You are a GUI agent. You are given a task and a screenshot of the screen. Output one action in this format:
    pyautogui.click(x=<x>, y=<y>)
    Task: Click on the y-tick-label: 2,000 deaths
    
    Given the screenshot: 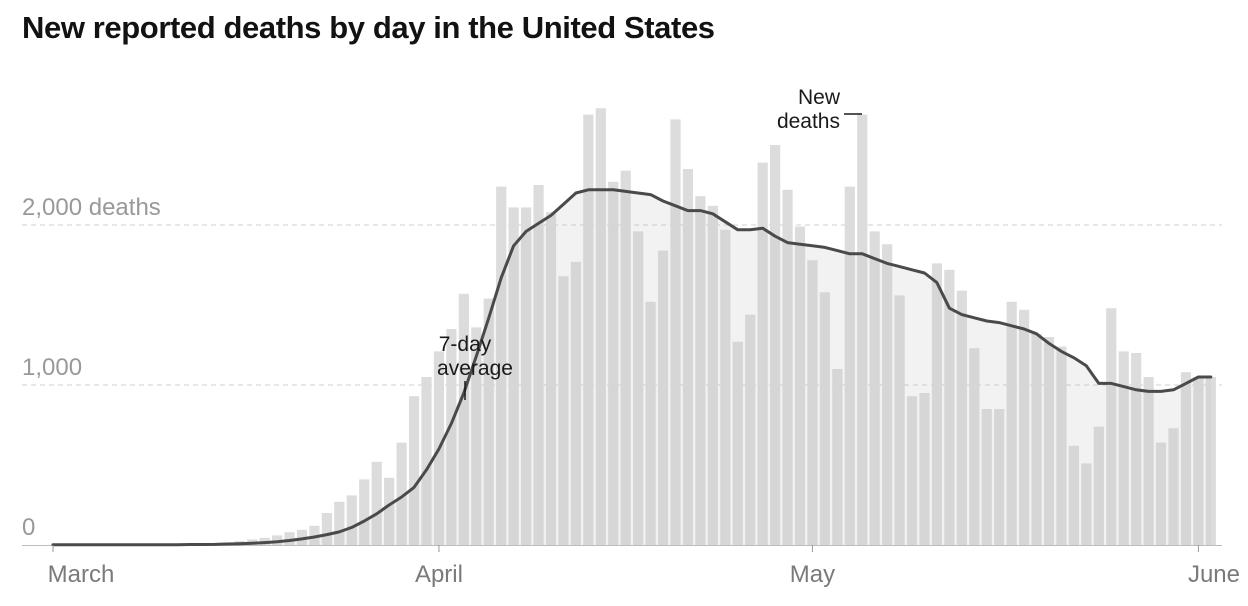 What is the action you would take?
    pyautogui.click(x=91, y=207)
    